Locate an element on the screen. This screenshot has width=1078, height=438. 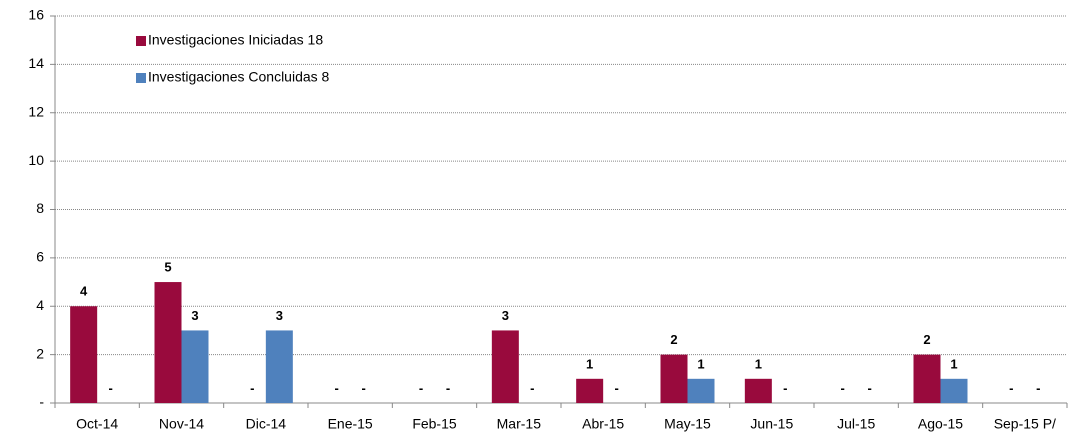
y-tick-label: 6 is located at coordinates (40, 257).